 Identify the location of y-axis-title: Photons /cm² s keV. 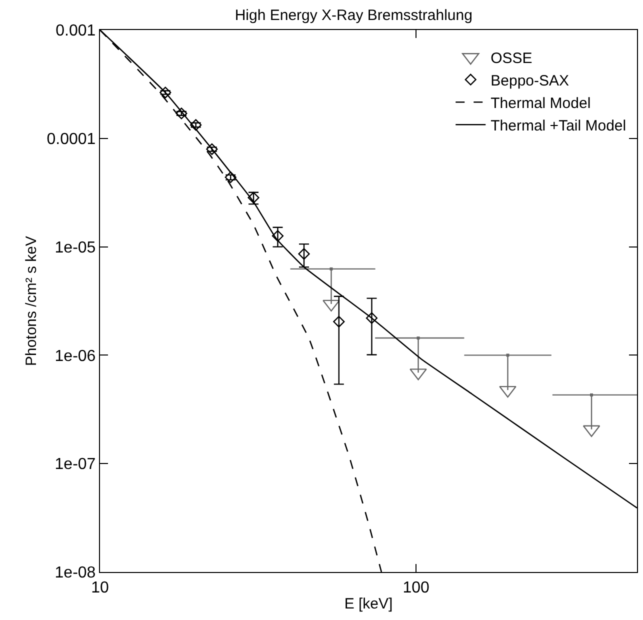
(31, 301).